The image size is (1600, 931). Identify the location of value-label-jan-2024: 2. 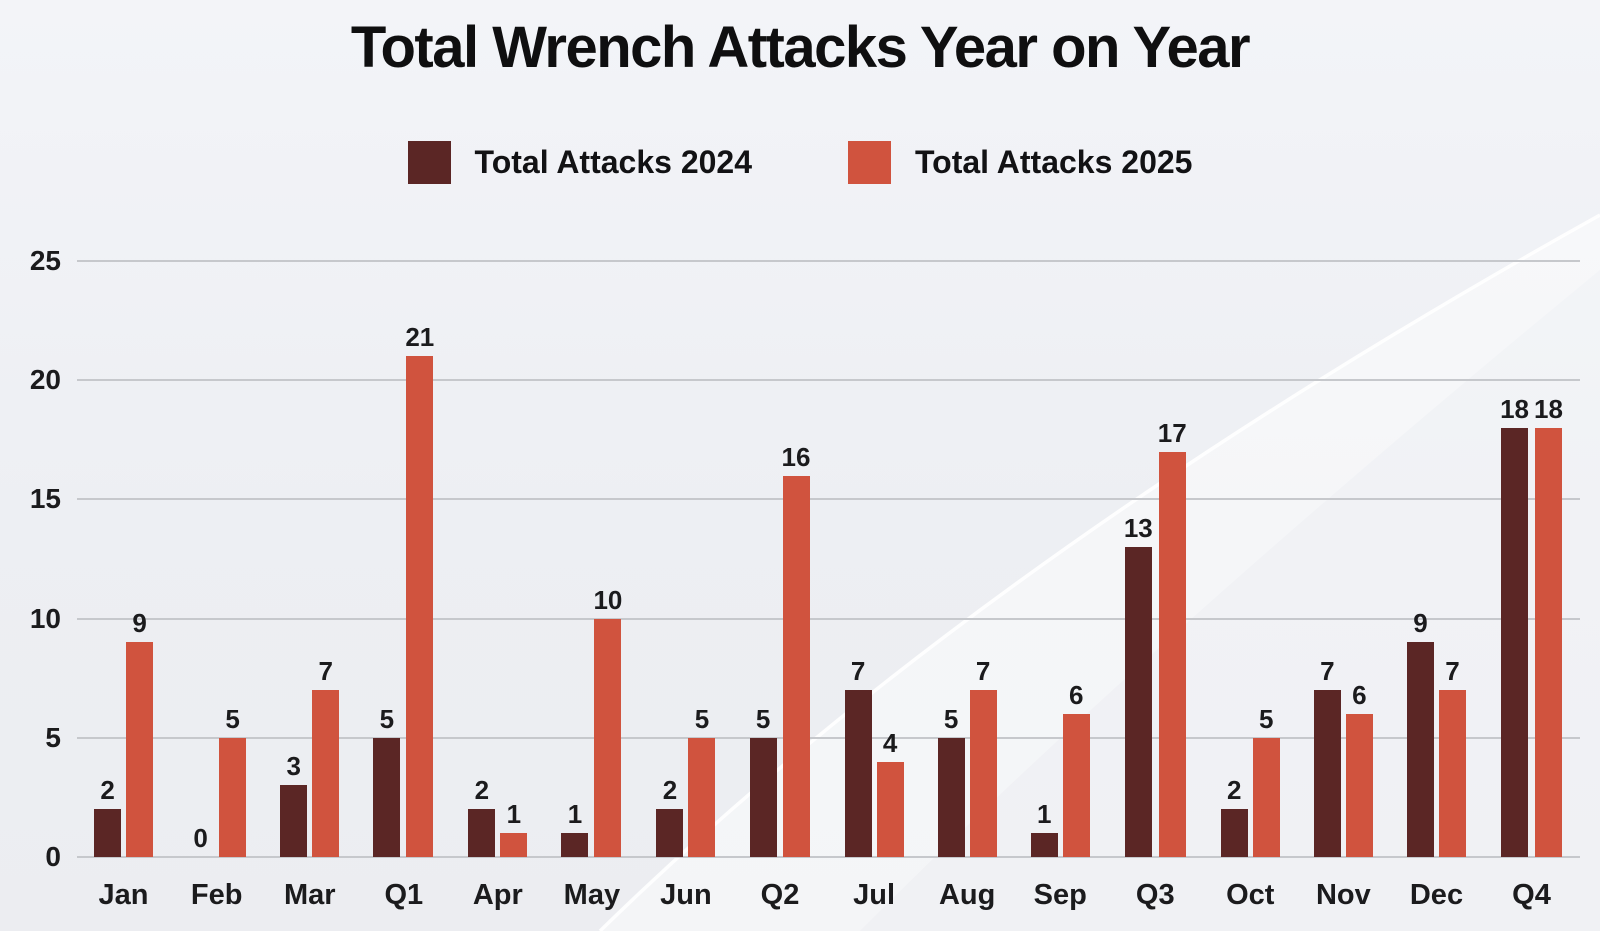
(107, 790).